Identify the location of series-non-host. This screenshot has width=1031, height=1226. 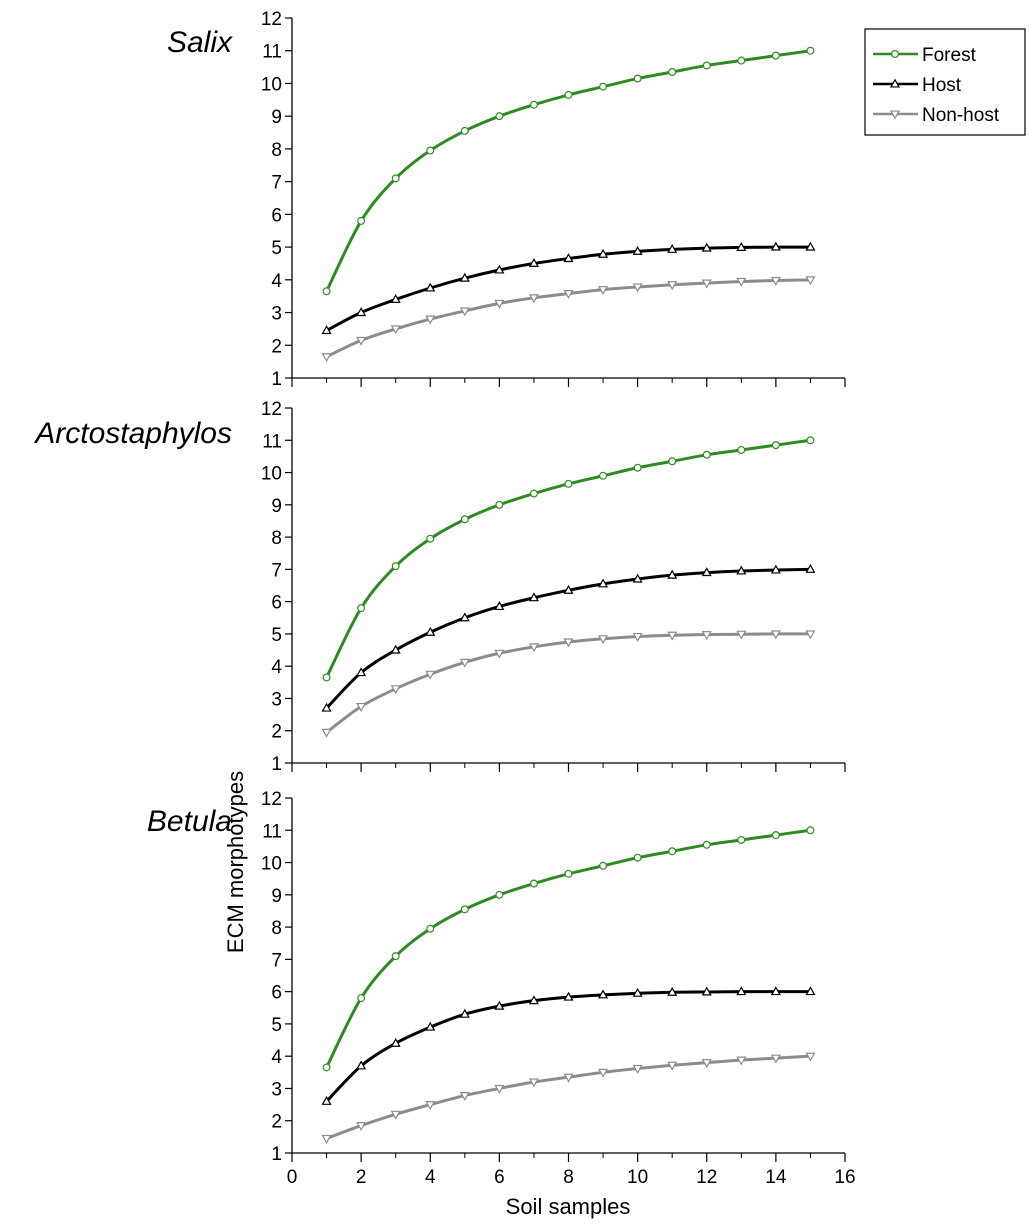
(568, 684).